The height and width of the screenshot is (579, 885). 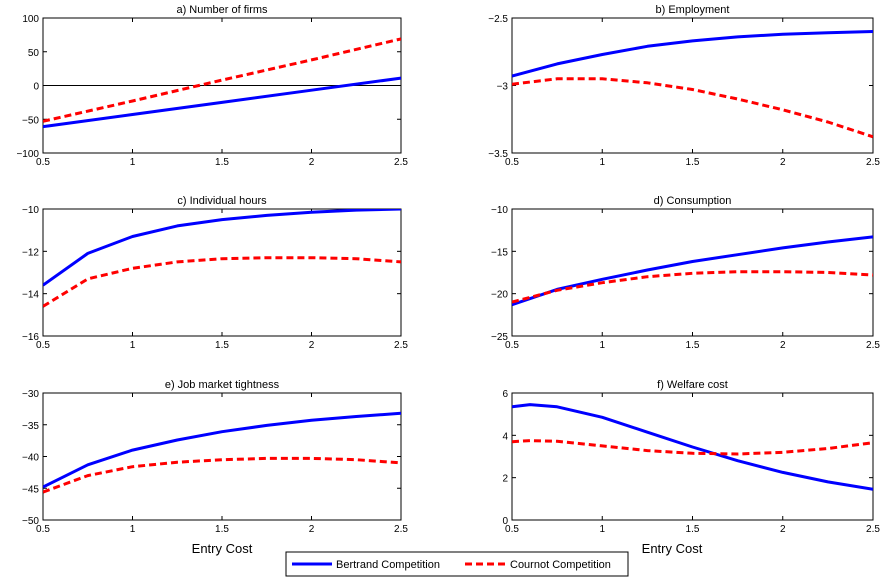 I want to click on y-tick-label: −25, so click(x=499, y=337).